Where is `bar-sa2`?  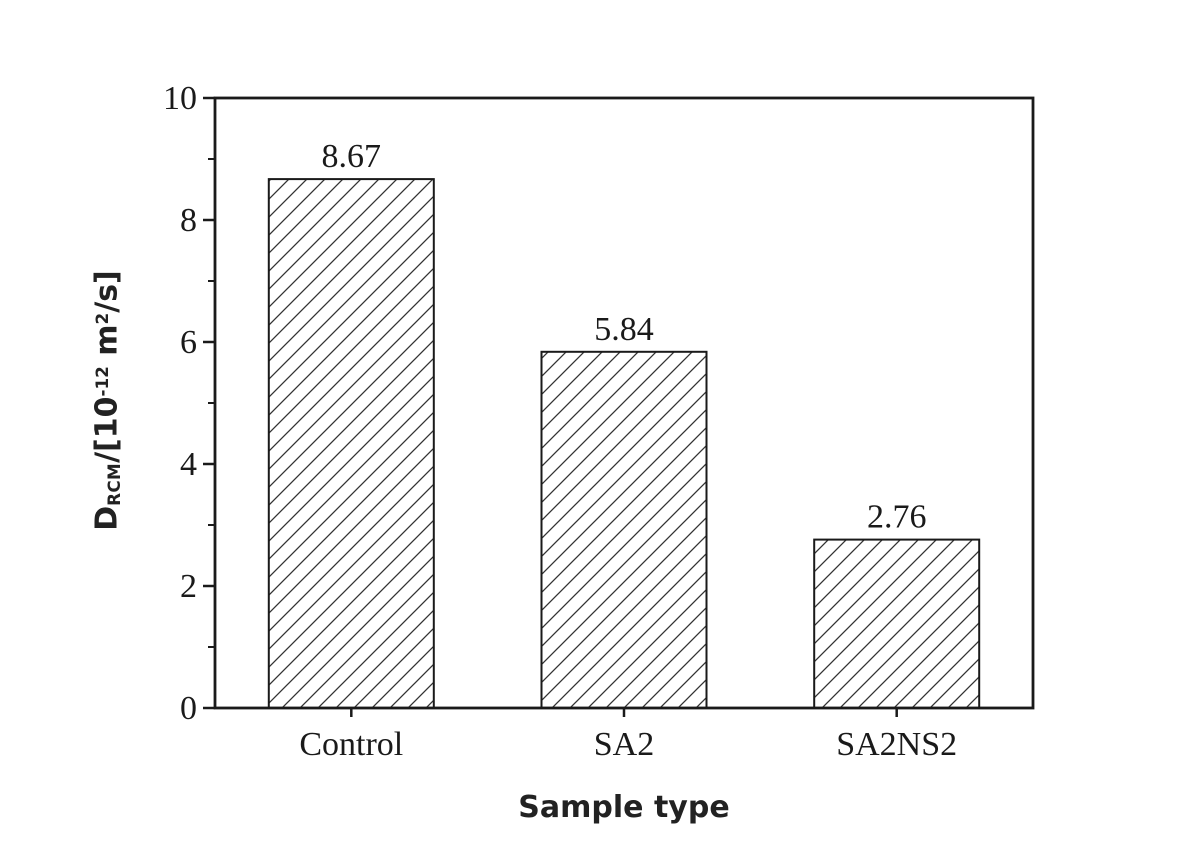
bar-sa2 is located at coordinates (624, 529).